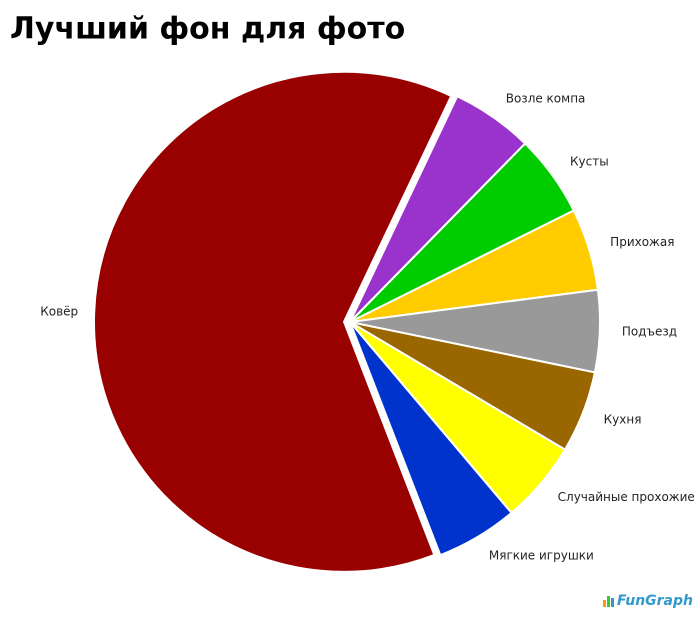 The image size is (700, 618). I want to click on chart-title: Лучший фон для фото, so click(207, 29).